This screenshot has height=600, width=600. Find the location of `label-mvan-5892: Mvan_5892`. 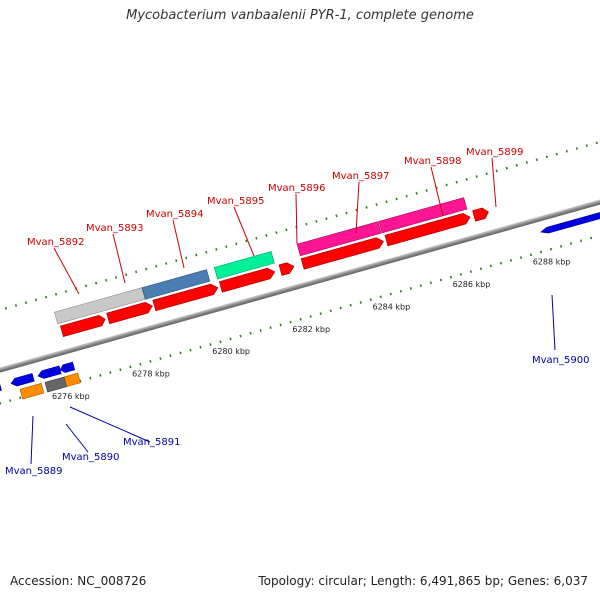

label-mvan-5892: Mvan_5892 is located at coordinates (55, 242).